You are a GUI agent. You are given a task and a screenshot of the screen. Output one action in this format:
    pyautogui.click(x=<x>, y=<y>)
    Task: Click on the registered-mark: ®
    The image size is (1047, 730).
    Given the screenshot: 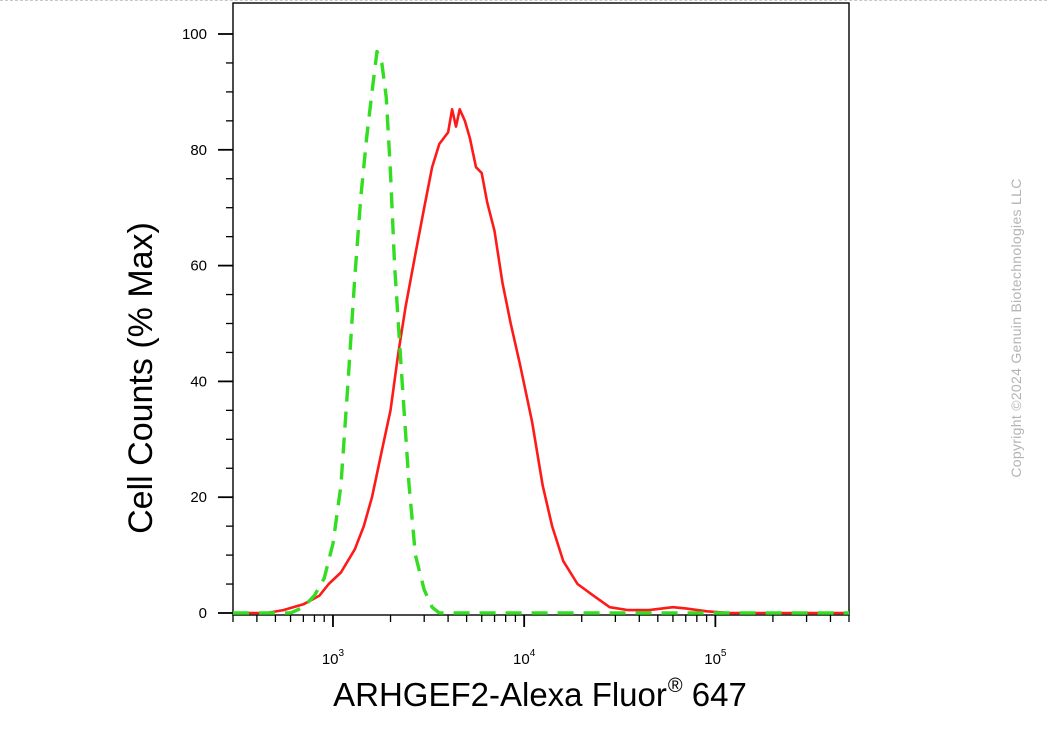 What is the action you would take?
    pyautogui.click(x=675, y=686)
    